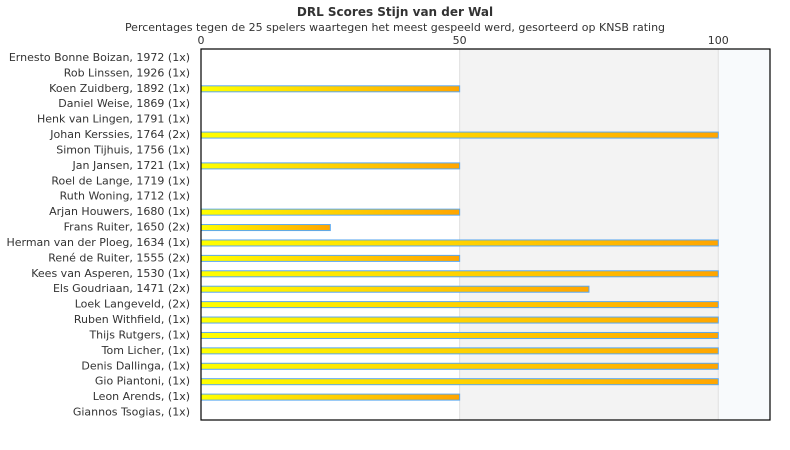 This screenshot has width=790, height=450. What do you see at coordinates (124, 103) in the screenshot?
I see `category-label: Daniel Weise, 1869 (1x)` at bounding box center [124, 103].